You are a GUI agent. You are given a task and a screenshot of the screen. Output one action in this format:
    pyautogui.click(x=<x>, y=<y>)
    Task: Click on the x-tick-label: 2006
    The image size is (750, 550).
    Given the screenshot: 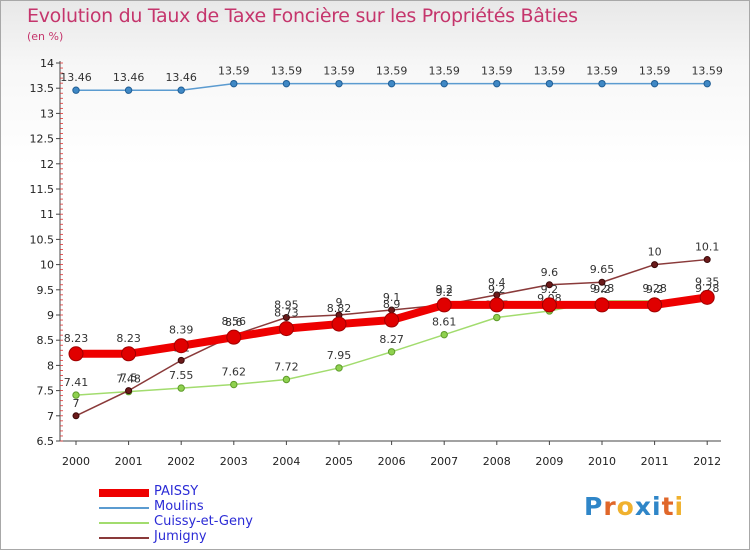 What is the action you would take?
    pyautogui.click(x=392, y=461)
    